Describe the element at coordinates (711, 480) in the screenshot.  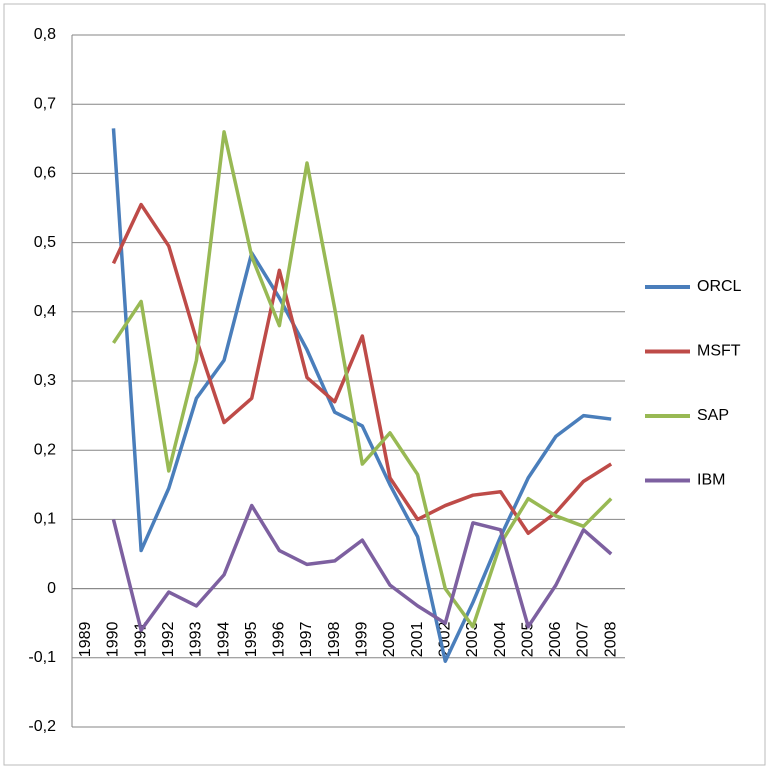
I see `legend-label: IBM` at that location.